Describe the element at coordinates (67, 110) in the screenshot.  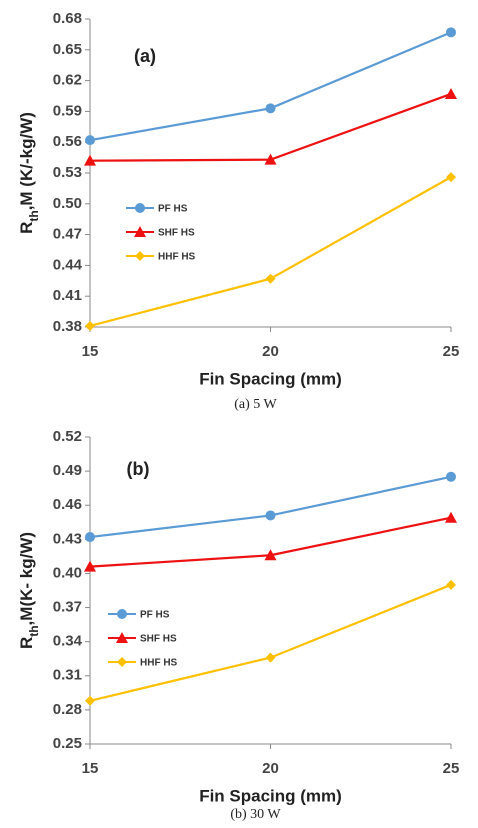
I see `y-tick-label: 0.59` at that location.